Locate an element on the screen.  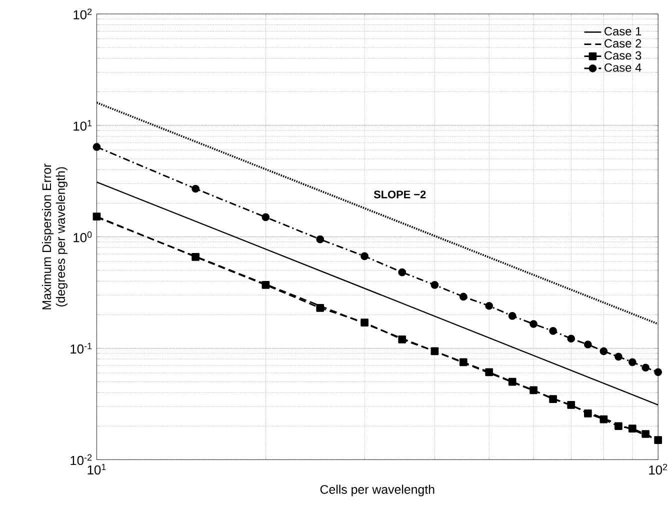
y-tick-label: 10$^{1}$ is located at coordinates (83, 125).